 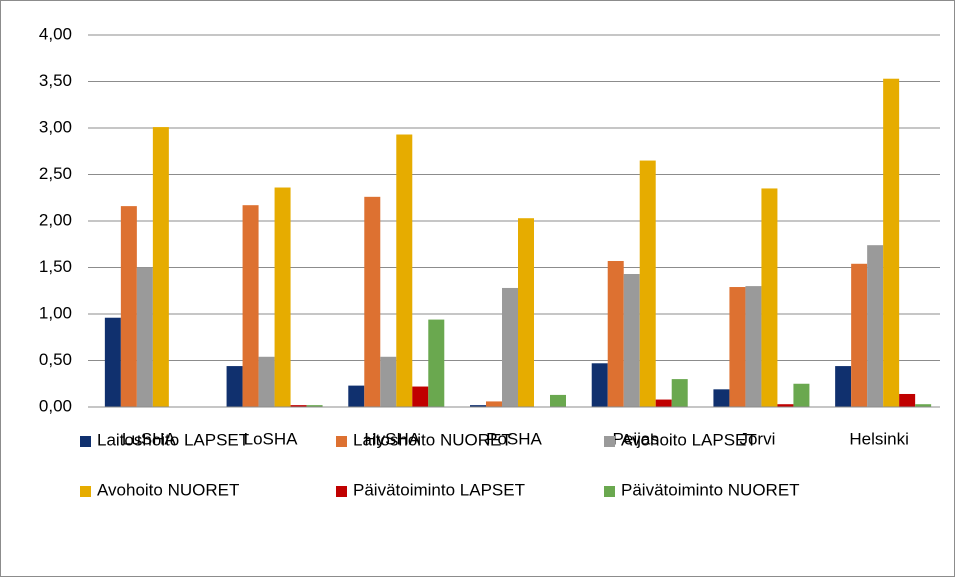 I want to click on x-tick-label: HySHA, so click(x=392, y=438).